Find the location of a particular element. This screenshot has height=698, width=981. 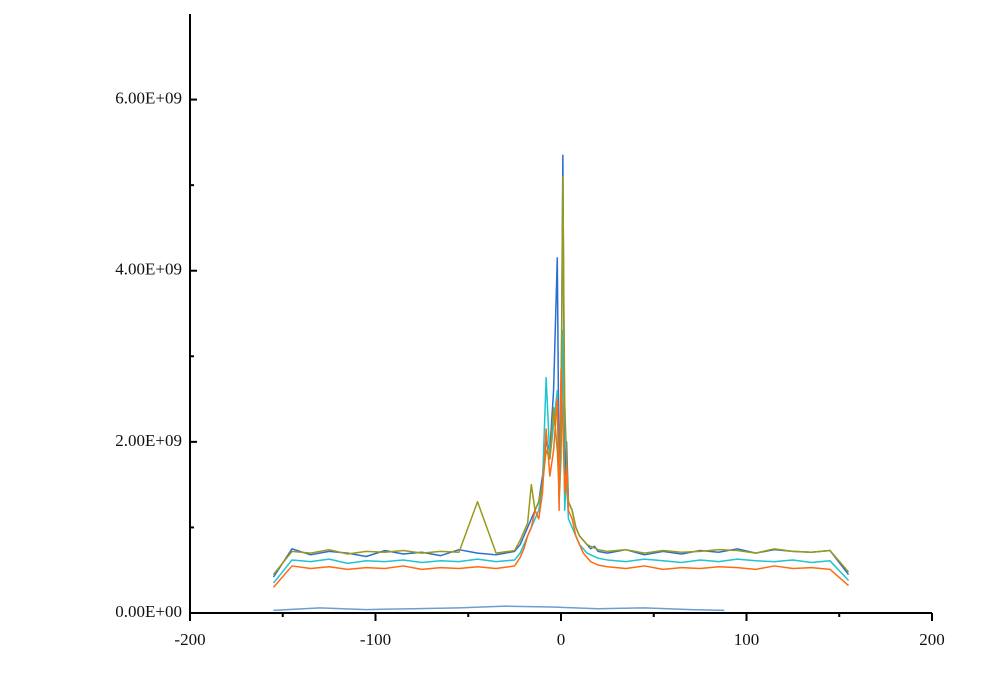

y-tick-label: 0.00E+00 is located at coordinates (148, 611).